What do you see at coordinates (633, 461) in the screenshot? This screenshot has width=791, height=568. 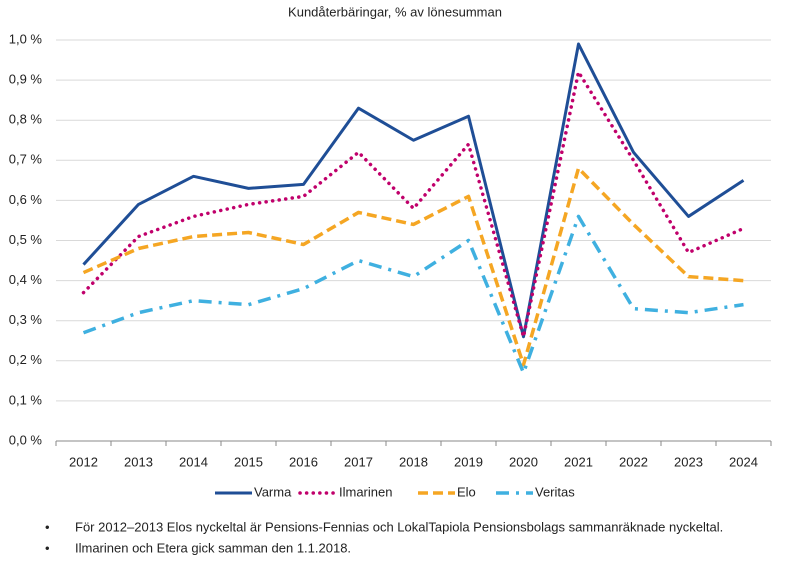 I see `x-tick-label: 2022` at bounding box center [633, 461].